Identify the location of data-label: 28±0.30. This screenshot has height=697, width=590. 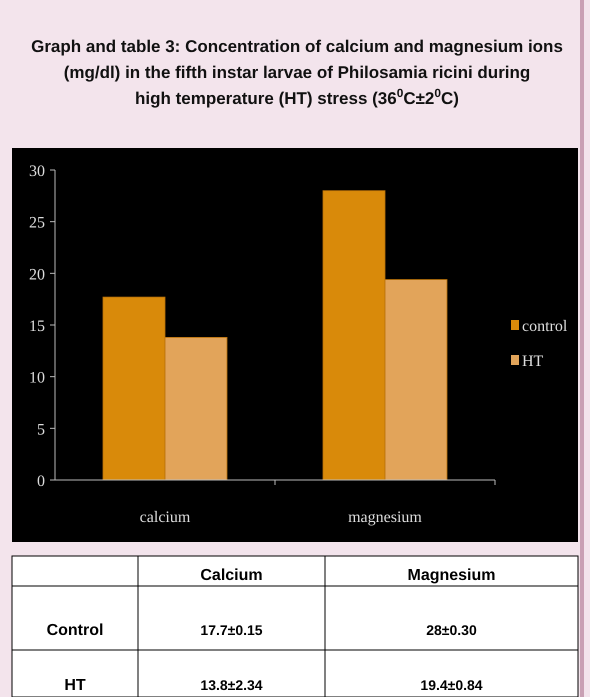
(451, 630).